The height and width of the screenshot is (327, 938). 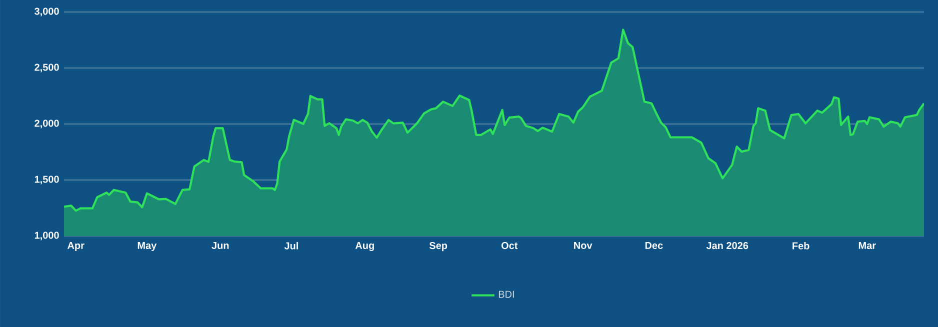 What do you see at coordinates (46, 180) in the screenshot?
I see `y-tick-label: 1,500` at bounding box center [46, 180].